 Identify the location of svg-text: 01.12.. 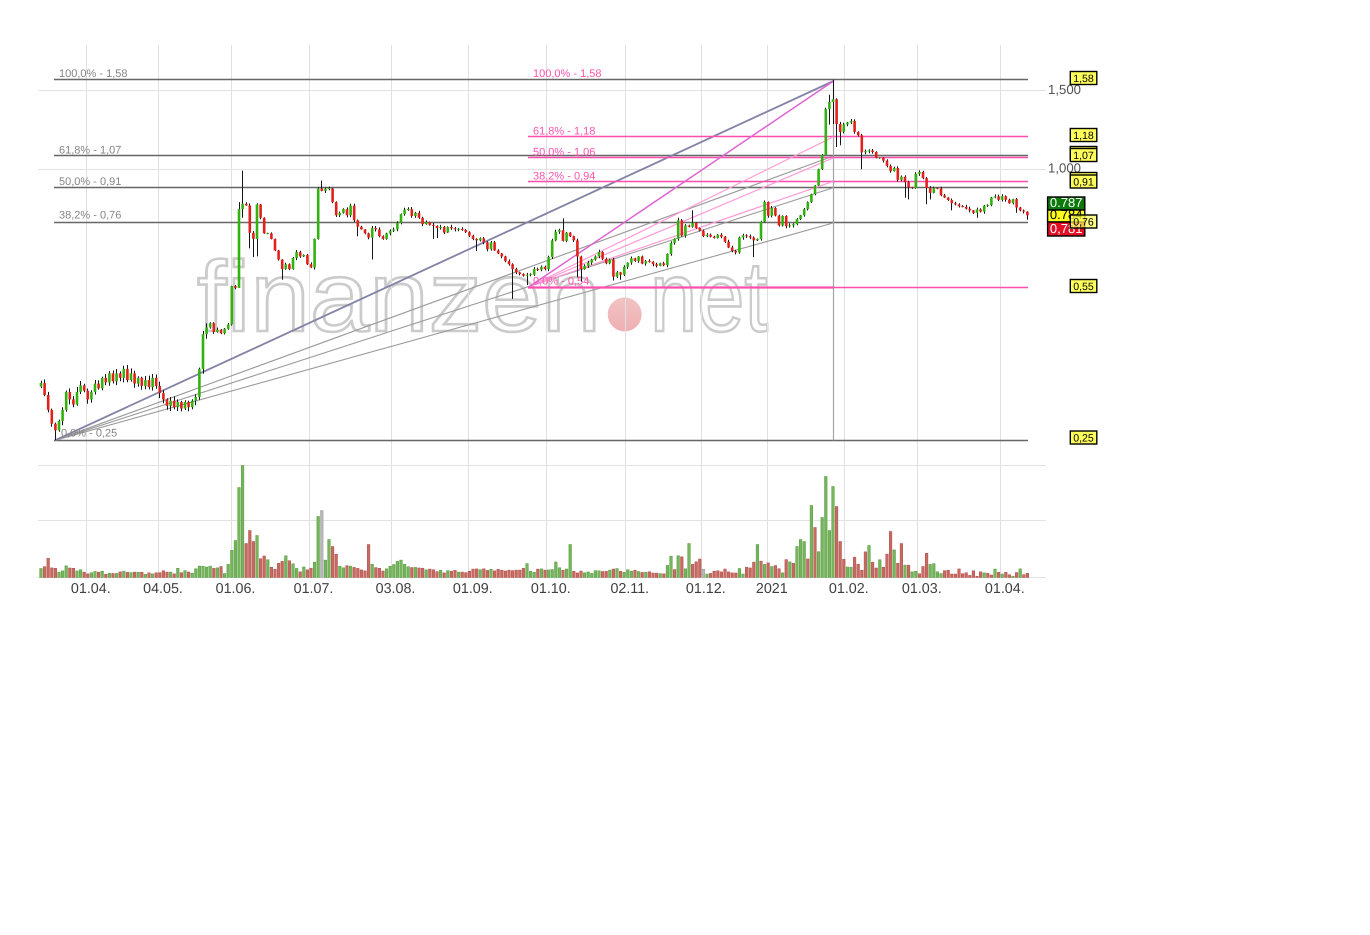
(706, 589).